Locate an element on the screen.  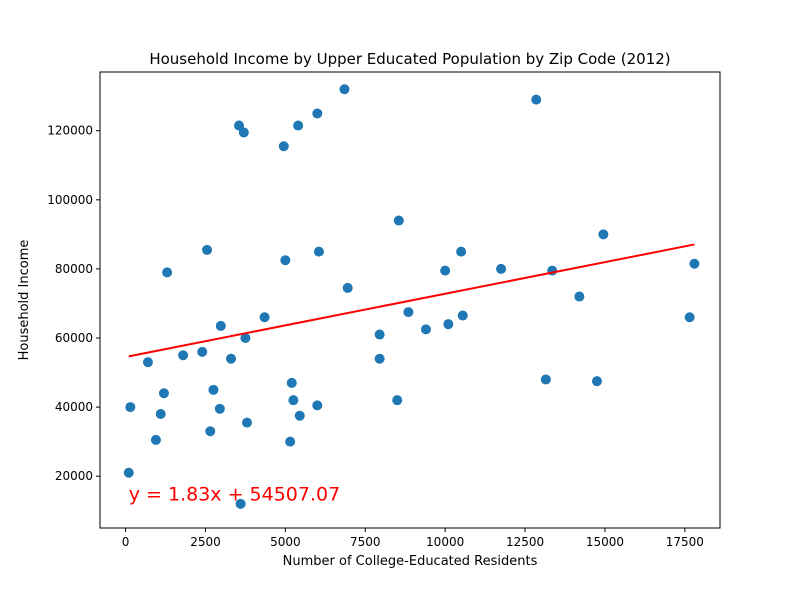
x-axis-label: Number of College-Educated Residents is located at coordinates (410, 561).